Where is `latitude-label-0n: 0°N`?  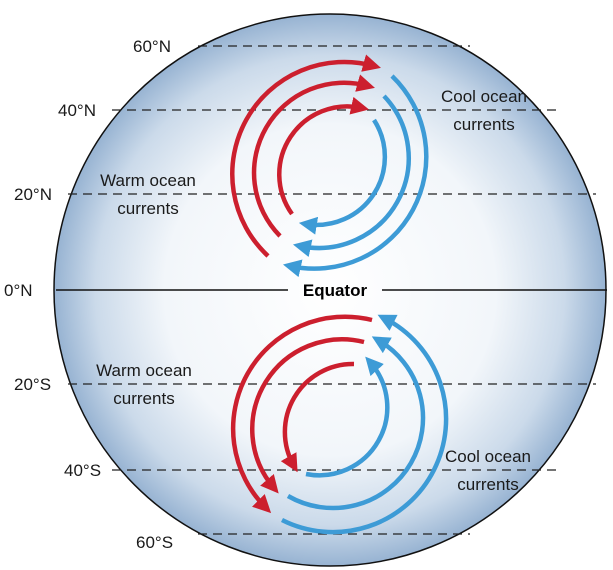
latitude-label-0n: 0°N is located at coordinates (18, 290).